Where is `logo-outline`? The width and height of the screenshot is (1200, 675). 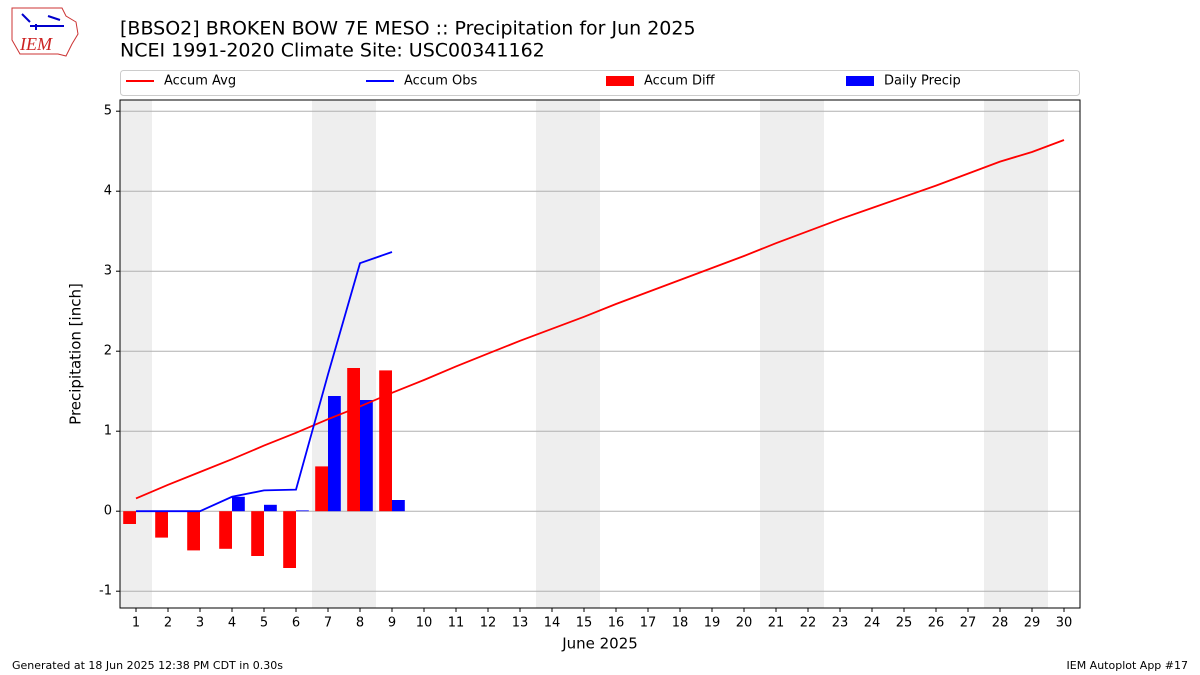
logo-outline is located at coordinates (45, 32).